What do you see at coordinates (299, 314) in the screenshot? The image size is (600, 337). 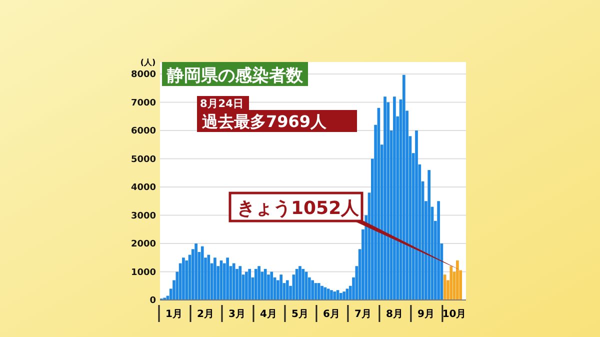 I see `x-tick-label: 5月` at bounding box center [299, 314].